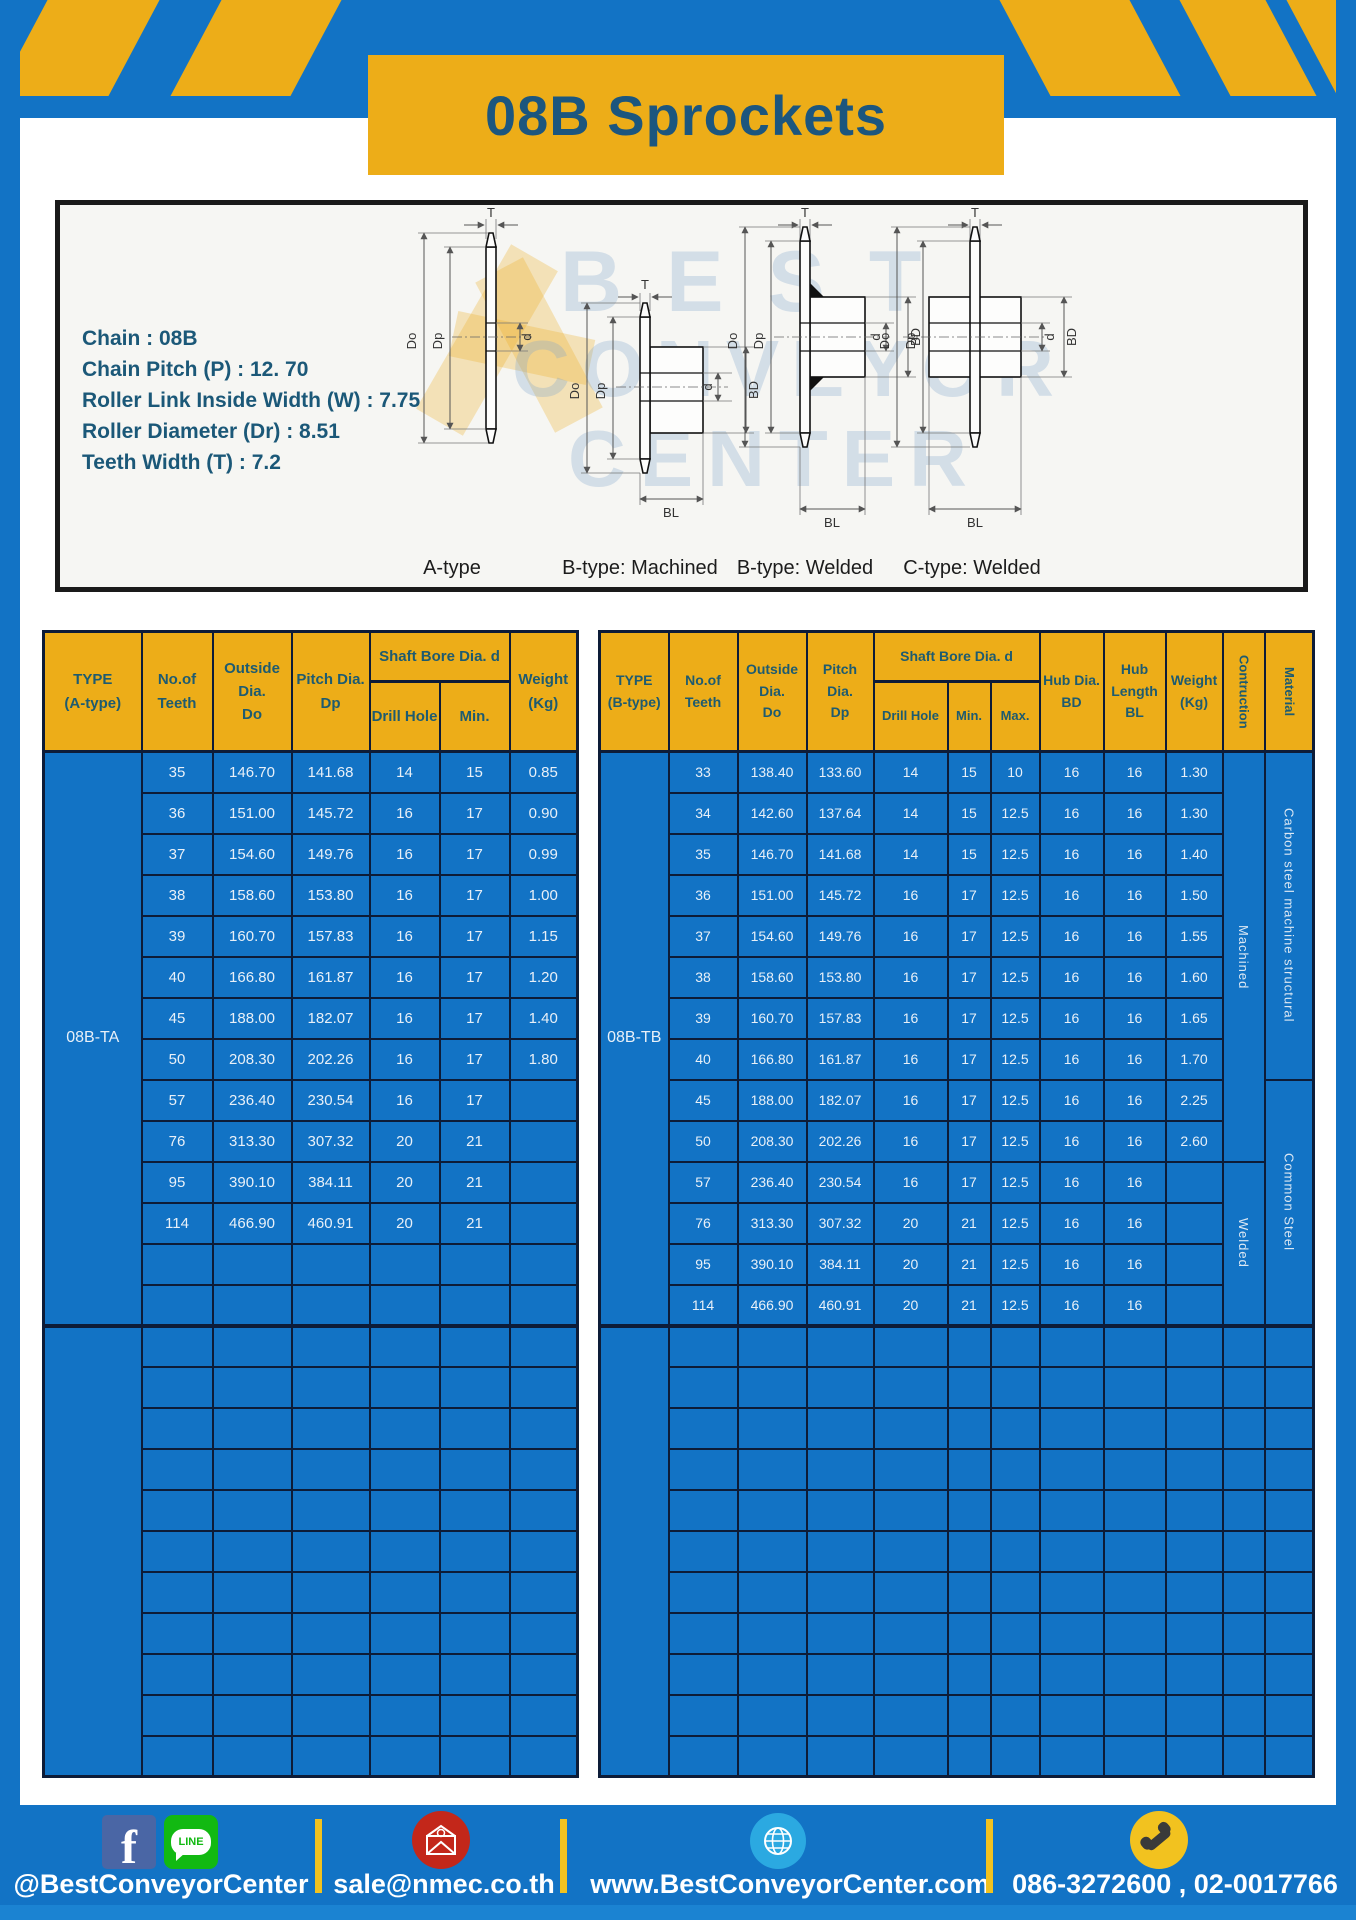 The image size is (1356, 1920). Describe the element at coordinates (1049, 336) in the screenshot. I see `dim-label: d` at that location.